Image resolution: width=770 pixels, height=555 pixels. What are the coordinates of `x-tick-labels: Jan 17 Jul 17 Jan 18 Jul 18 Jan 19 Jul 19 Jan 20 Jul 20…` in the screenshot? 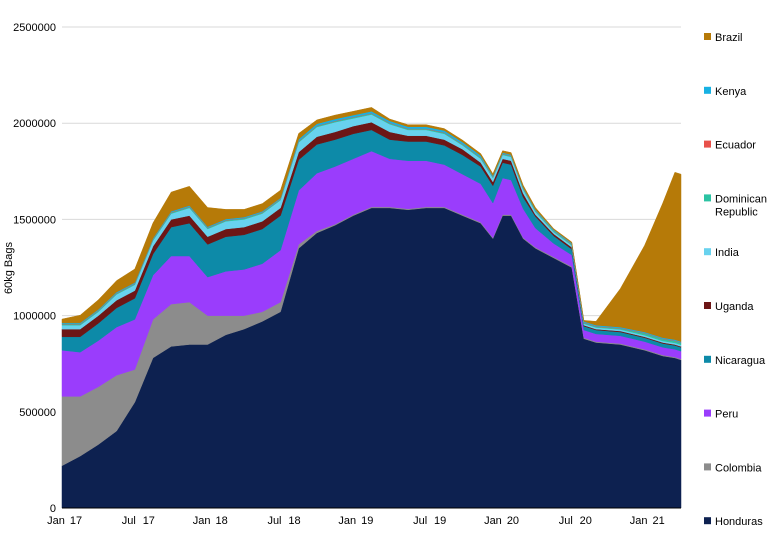 It's located at (356, 521).